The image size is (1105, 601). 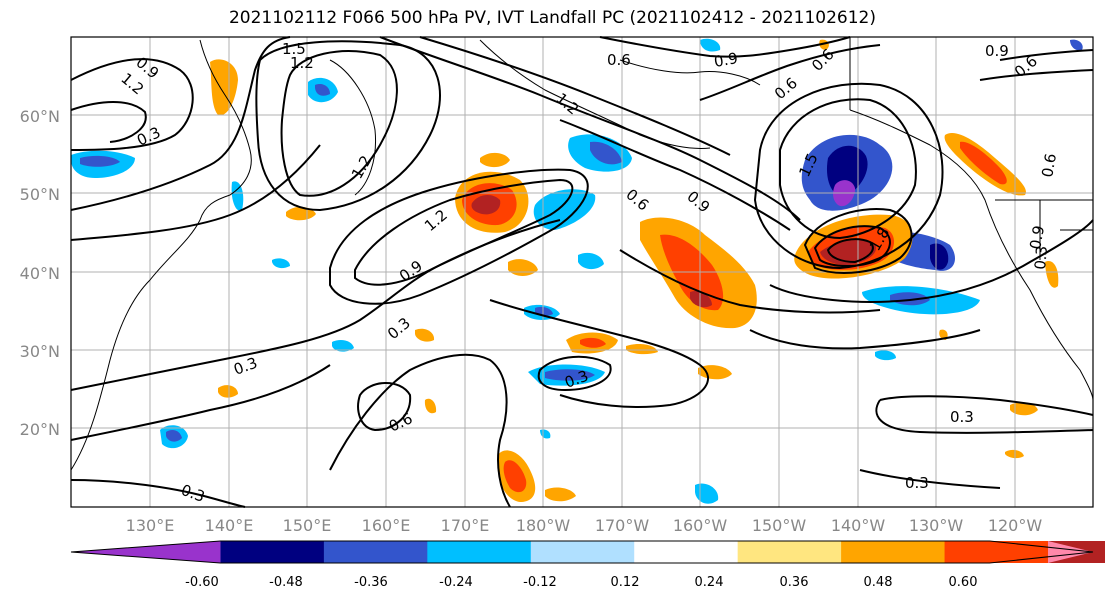 I want to click on colorbar-outline, so click(x=582, y=552).